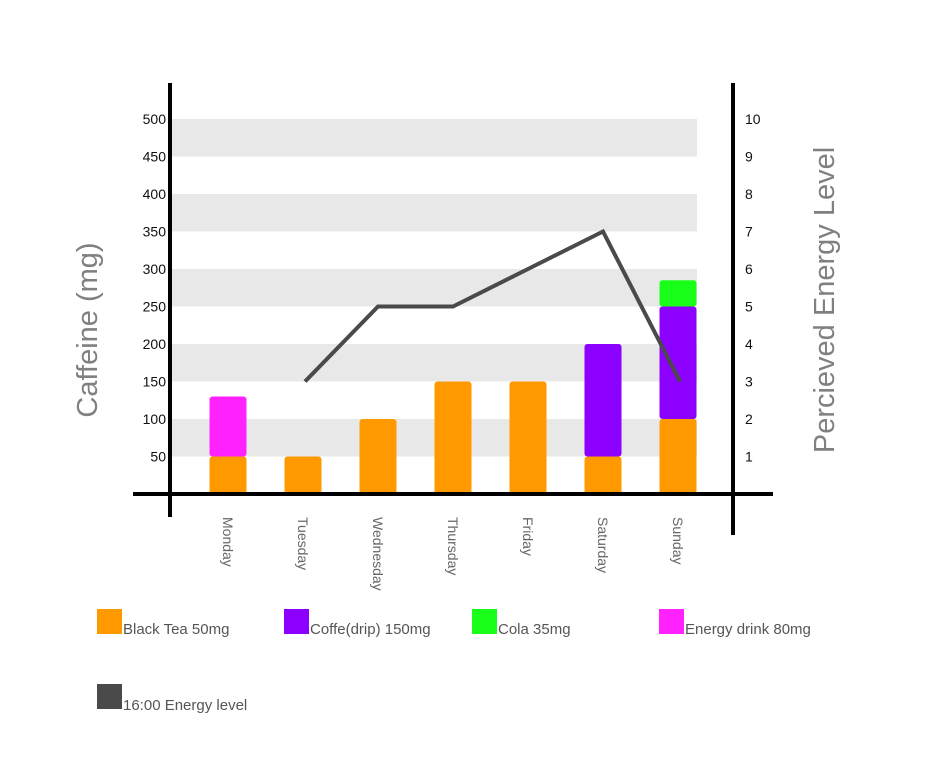  Describe the element at coordinates (748, 629) in the screenshot. I see `legend-label: Energy drink 80mg` at that location.